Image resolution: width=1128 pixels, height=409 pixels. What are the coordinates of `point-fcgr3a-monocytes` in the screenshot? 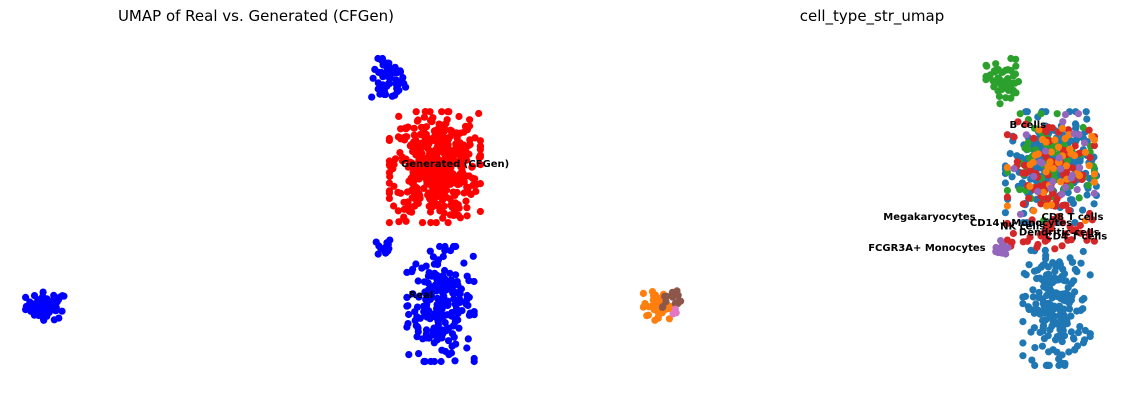 It's located at (663, 306).